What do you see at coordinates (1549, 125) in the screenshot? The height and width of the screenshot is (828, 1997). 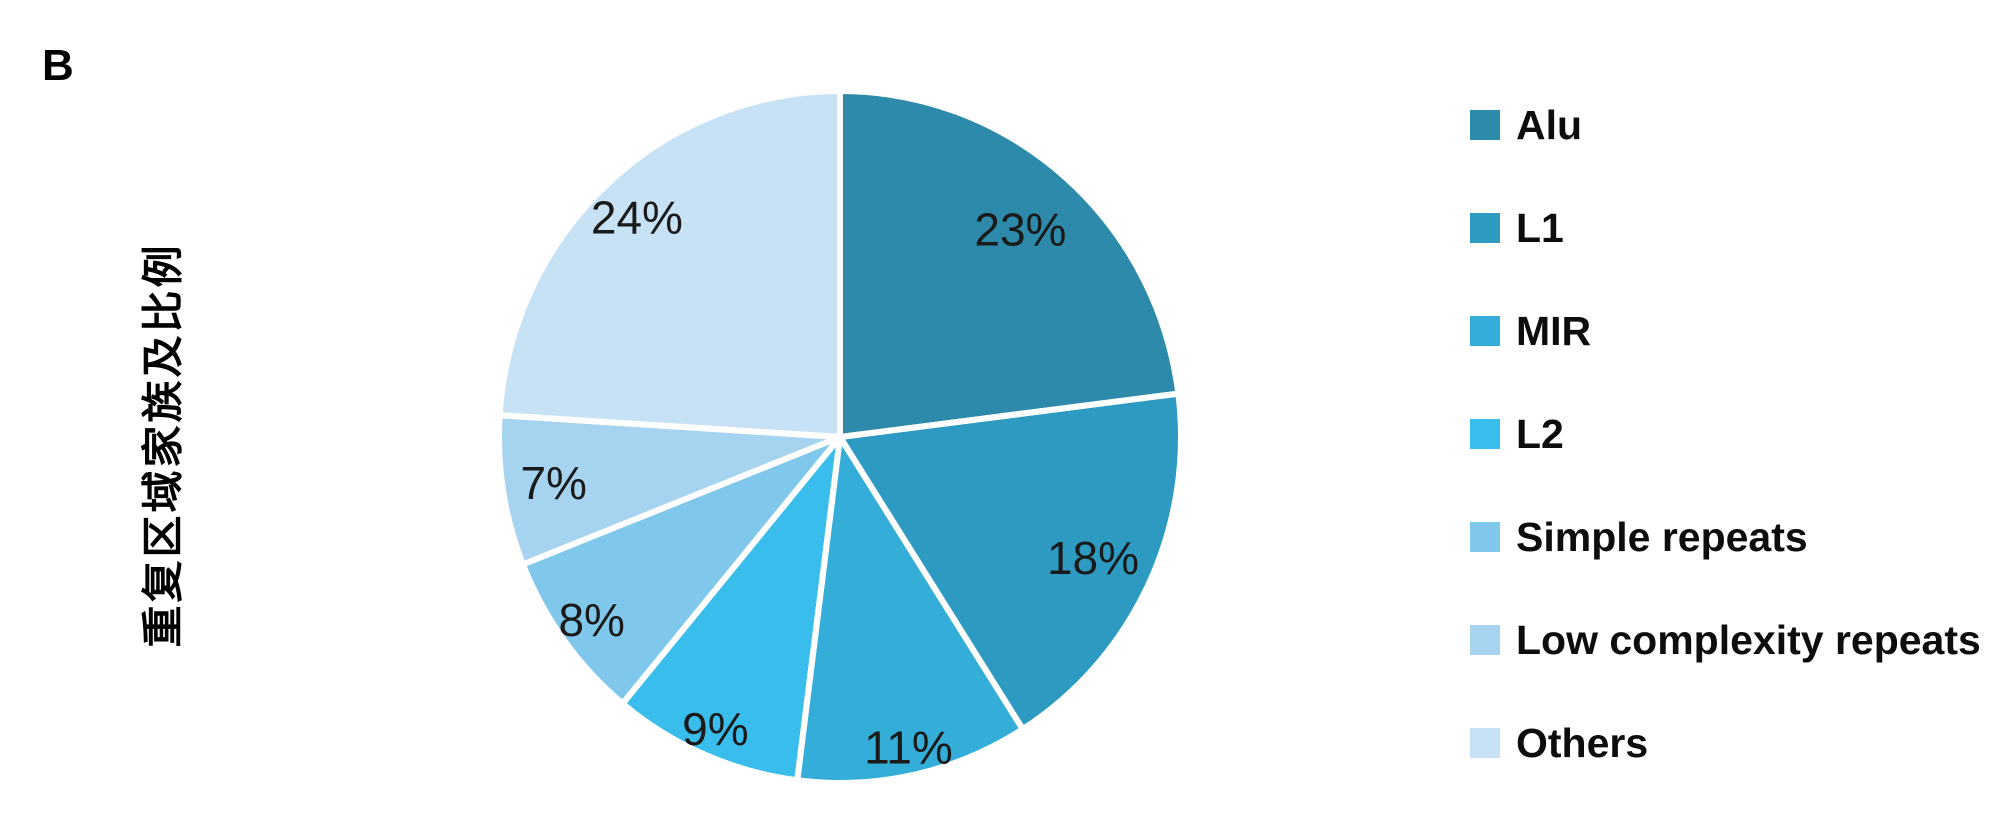 I see `legend-label-alu: Alu` at bounding box center [1549, 125].